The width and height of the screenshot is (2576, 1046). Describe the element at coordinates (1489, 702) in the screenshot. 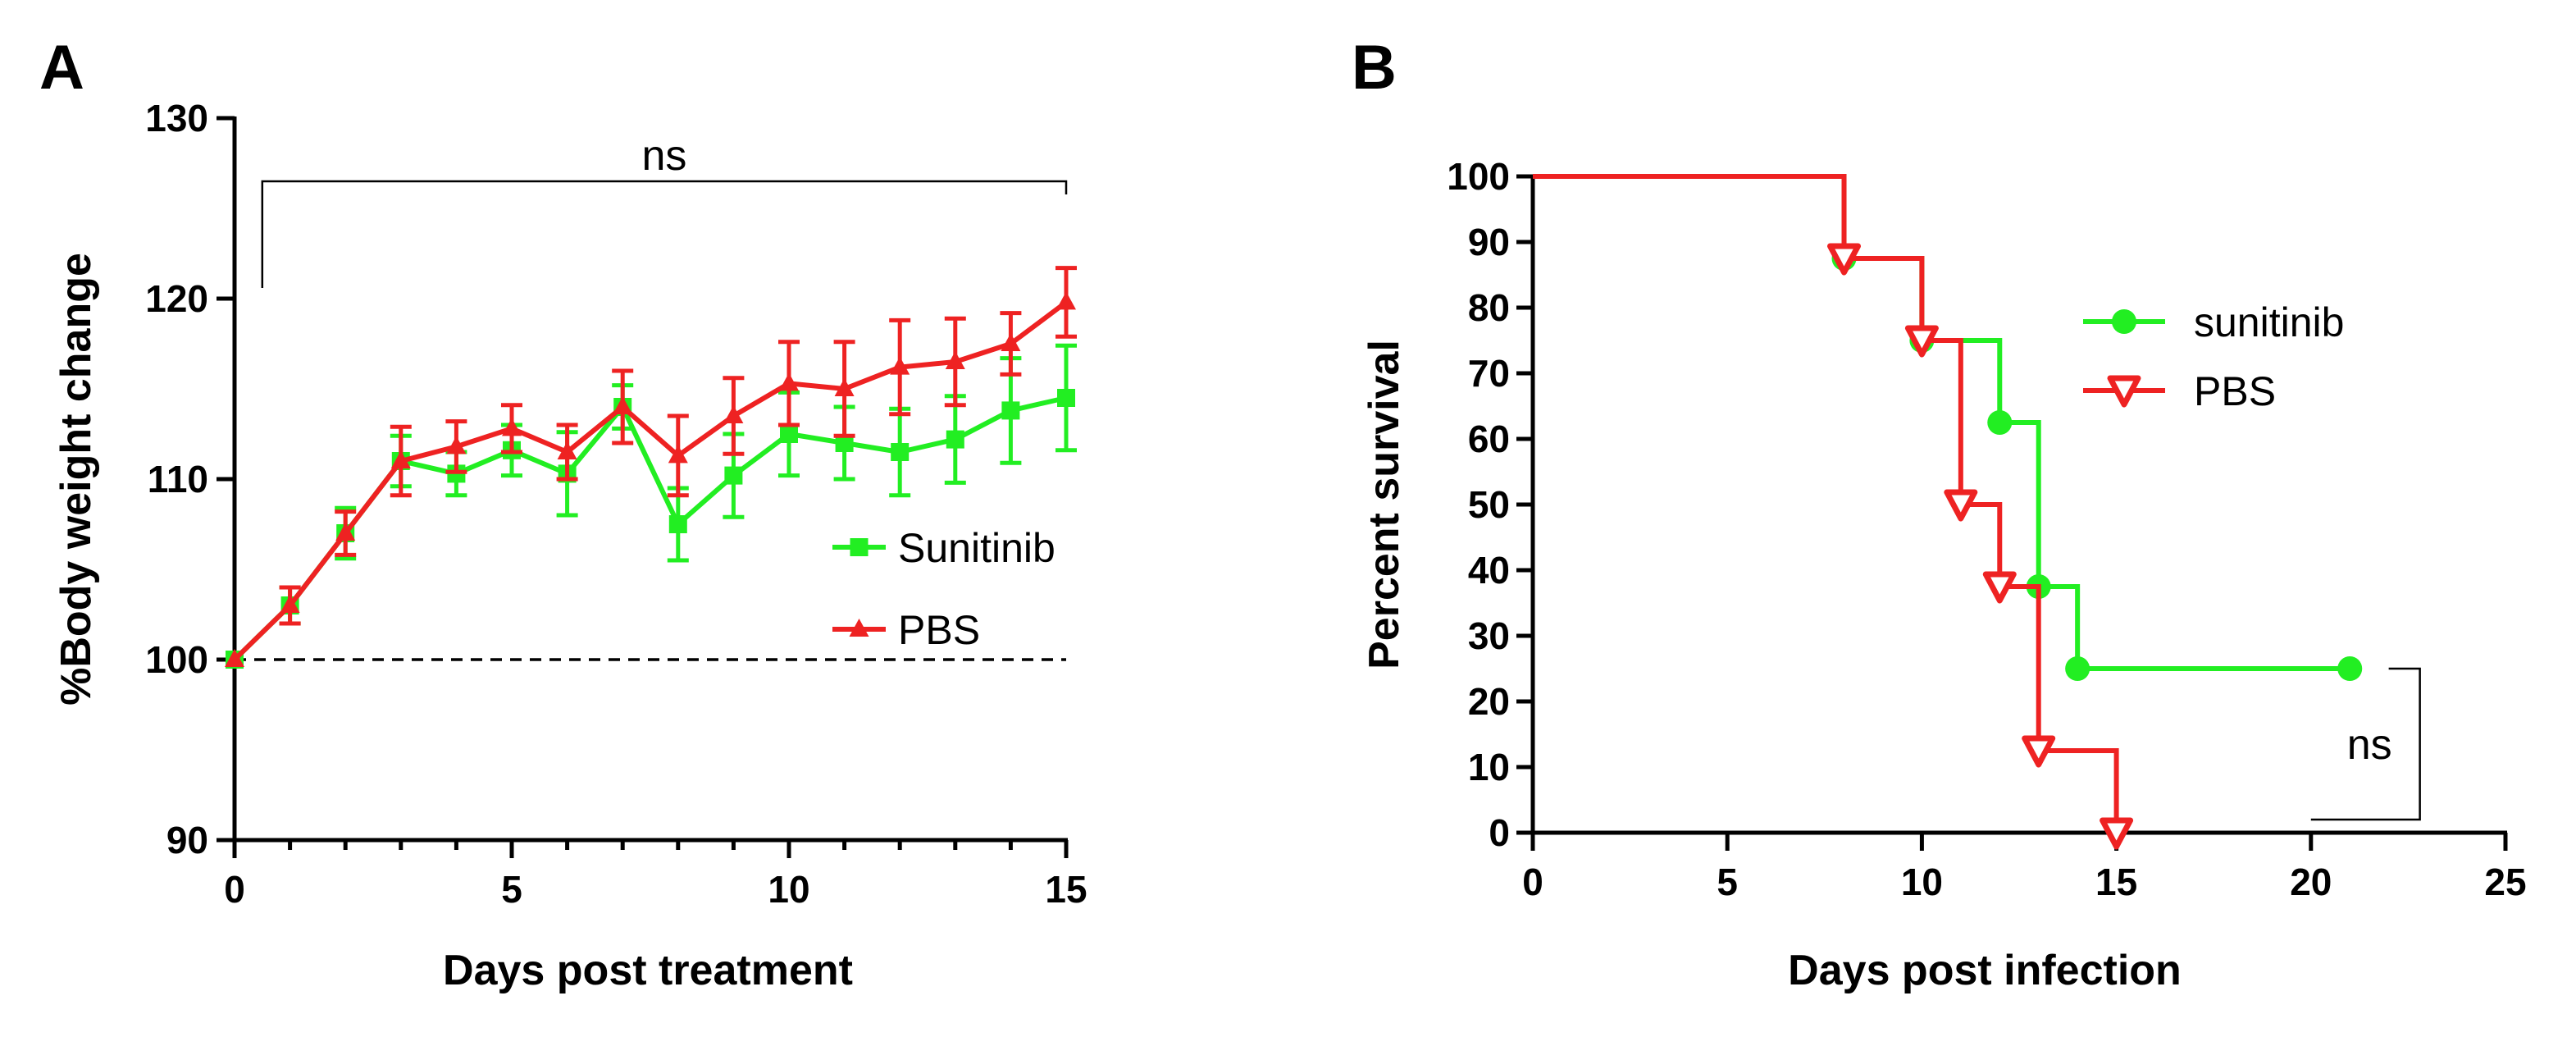

I see `panel-b-y-tick-label: 20` at that location.